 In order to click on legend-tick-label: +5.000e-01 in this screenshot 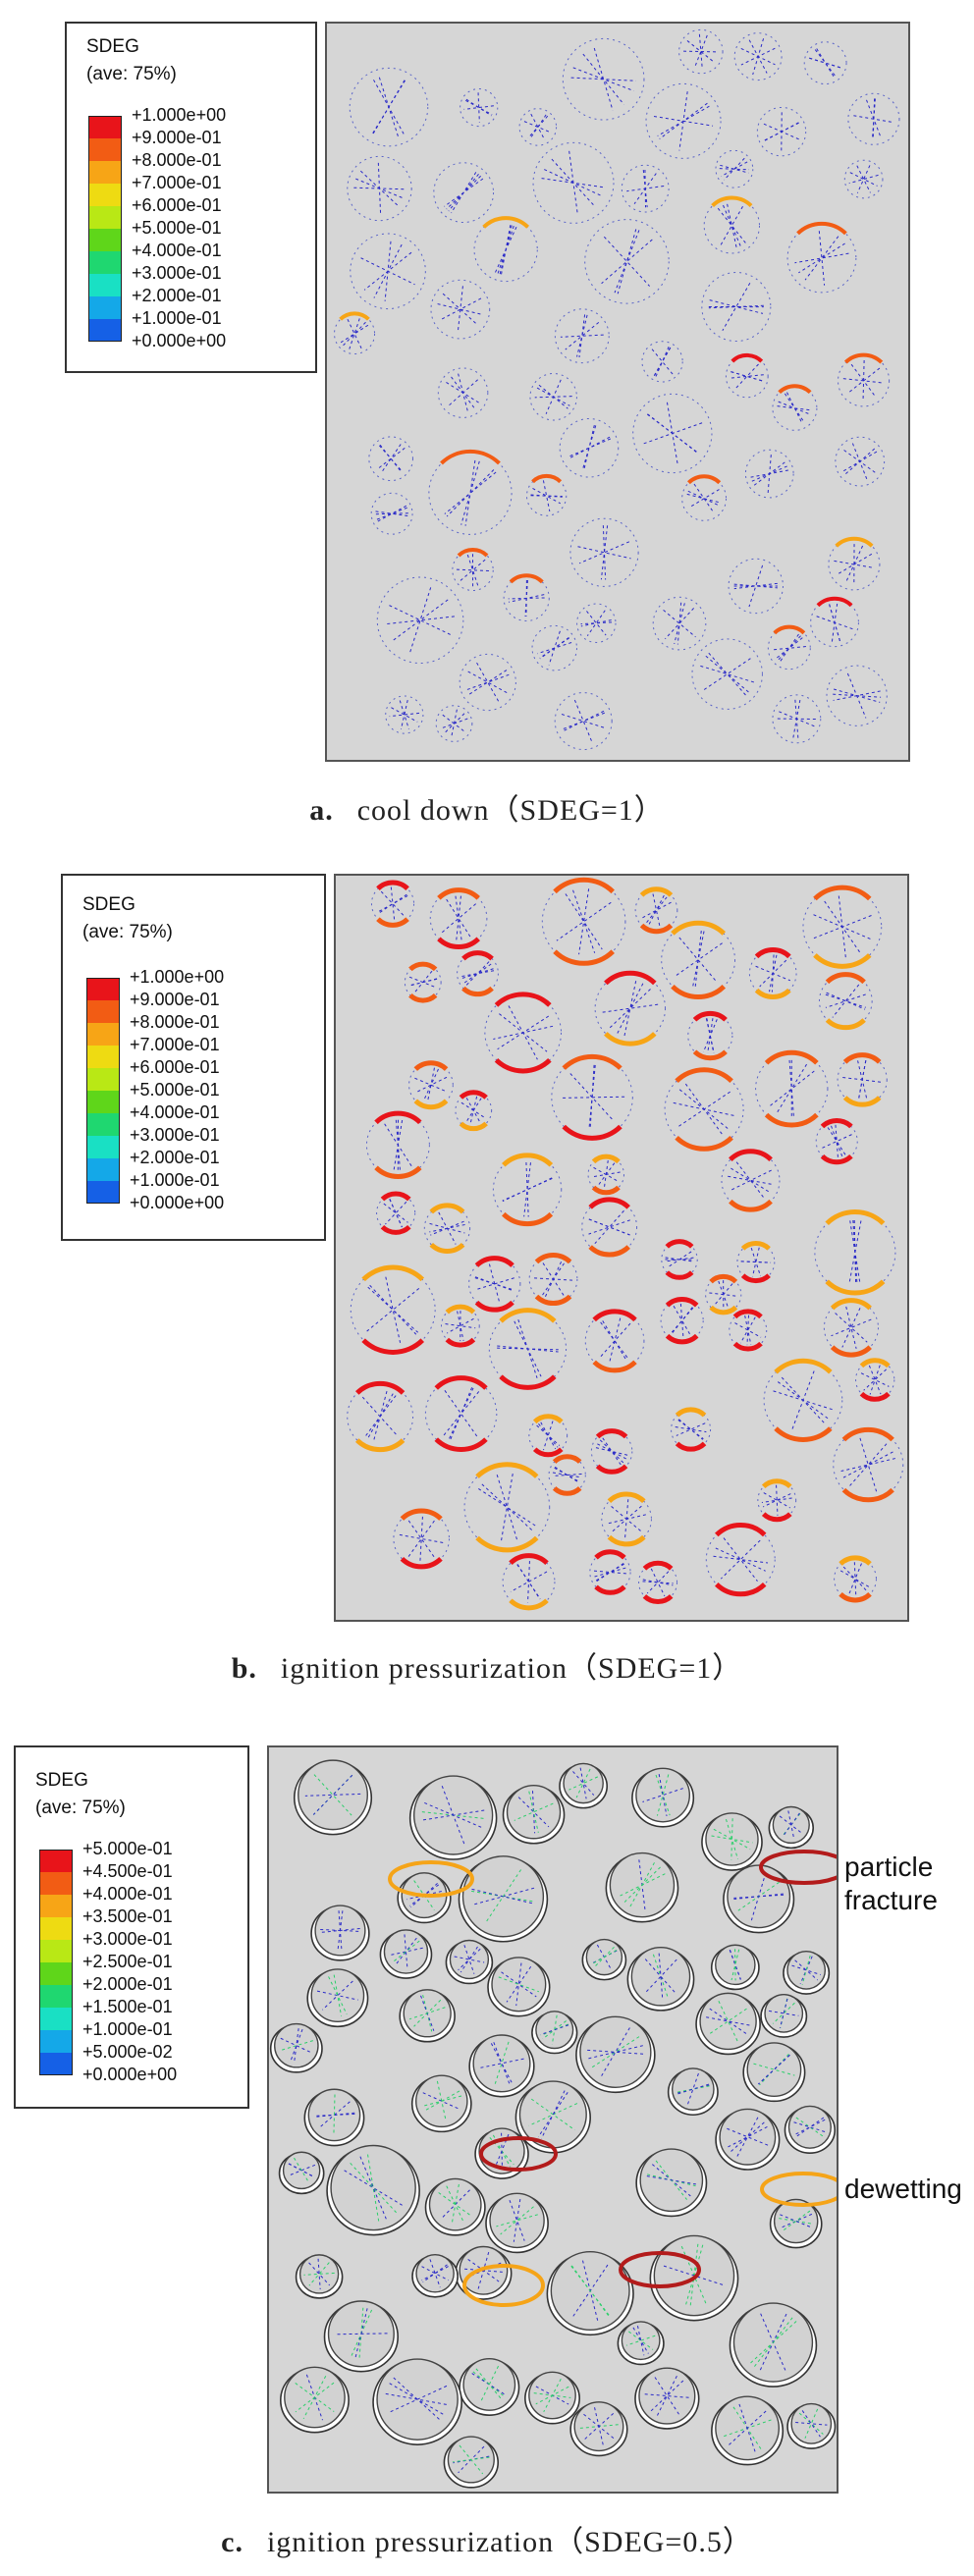, I will do `click(175, 1090)`.